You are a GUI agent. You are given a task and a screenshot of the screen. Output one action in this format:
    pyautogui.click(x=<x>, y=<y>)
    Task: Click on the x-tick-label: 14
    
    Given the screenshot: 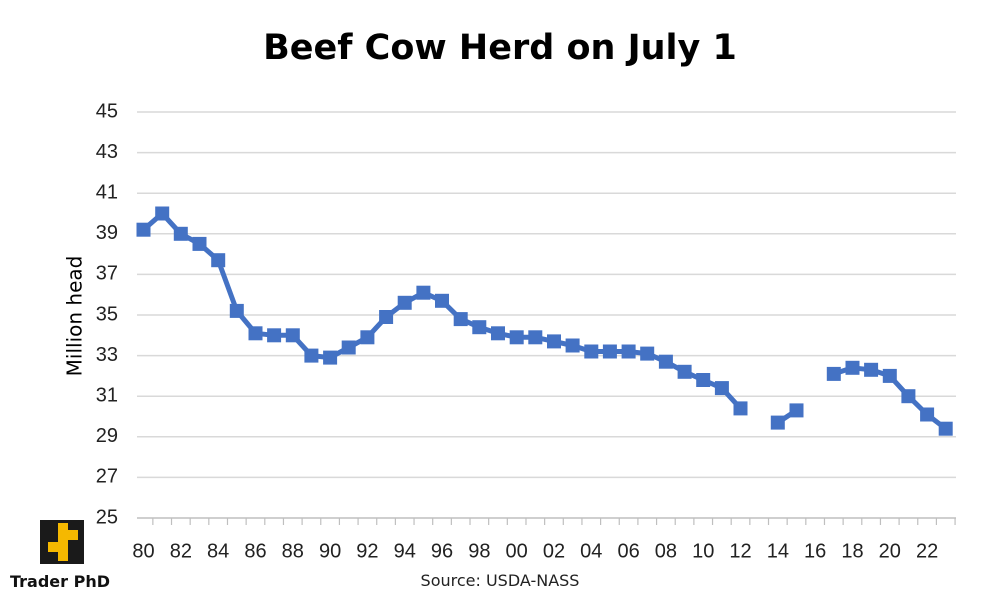 What is the action you would take?
    pyautogui.click(x=778, y=551)
    